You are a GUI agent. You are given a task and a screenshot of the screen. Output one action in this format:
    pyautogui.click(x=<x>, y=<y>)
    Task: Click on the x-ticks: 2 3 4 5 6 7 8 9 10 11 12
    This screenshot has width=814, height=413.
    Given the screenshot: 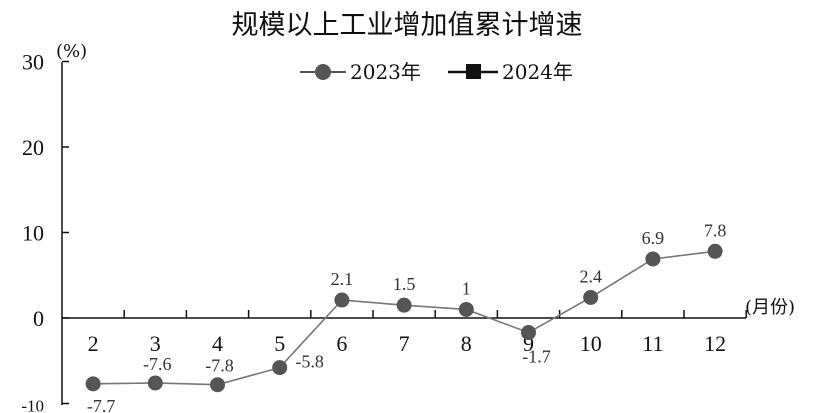 What is the action you would take?
    pyautogui.click(x=417, y=333)
    